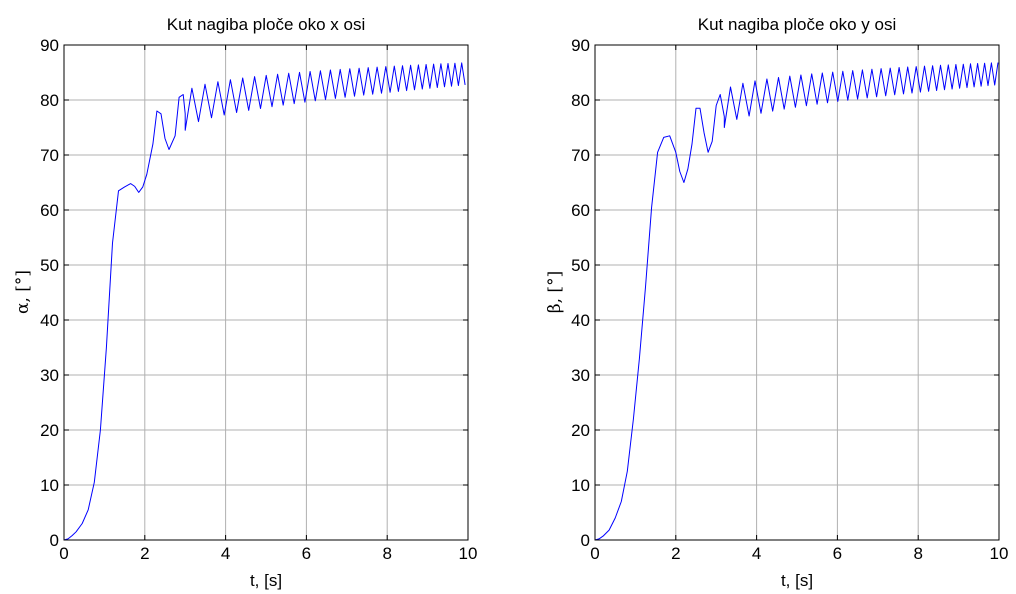 The height and width of the screenshot is (594, 1016). What do you see at coordinates (555, 292) in the screenshot?
I see `y-axis-label: β, [°]` at bounding box center [555, 292].